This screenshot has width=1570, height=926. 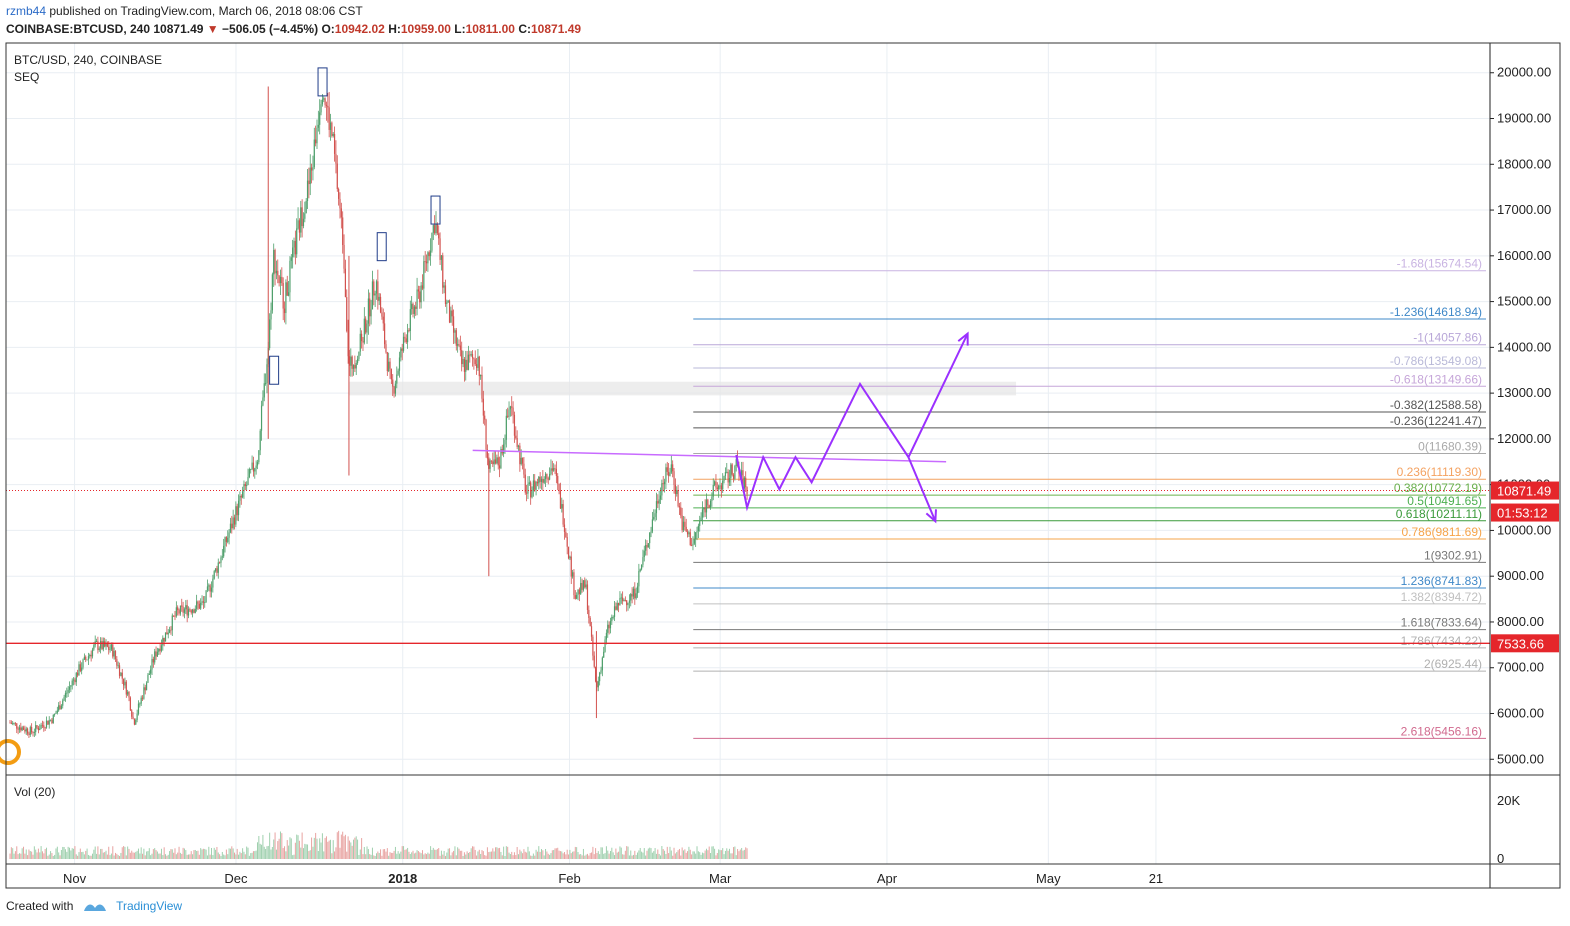 I want to click on projection-alt-path, so click(x=922, y=489).